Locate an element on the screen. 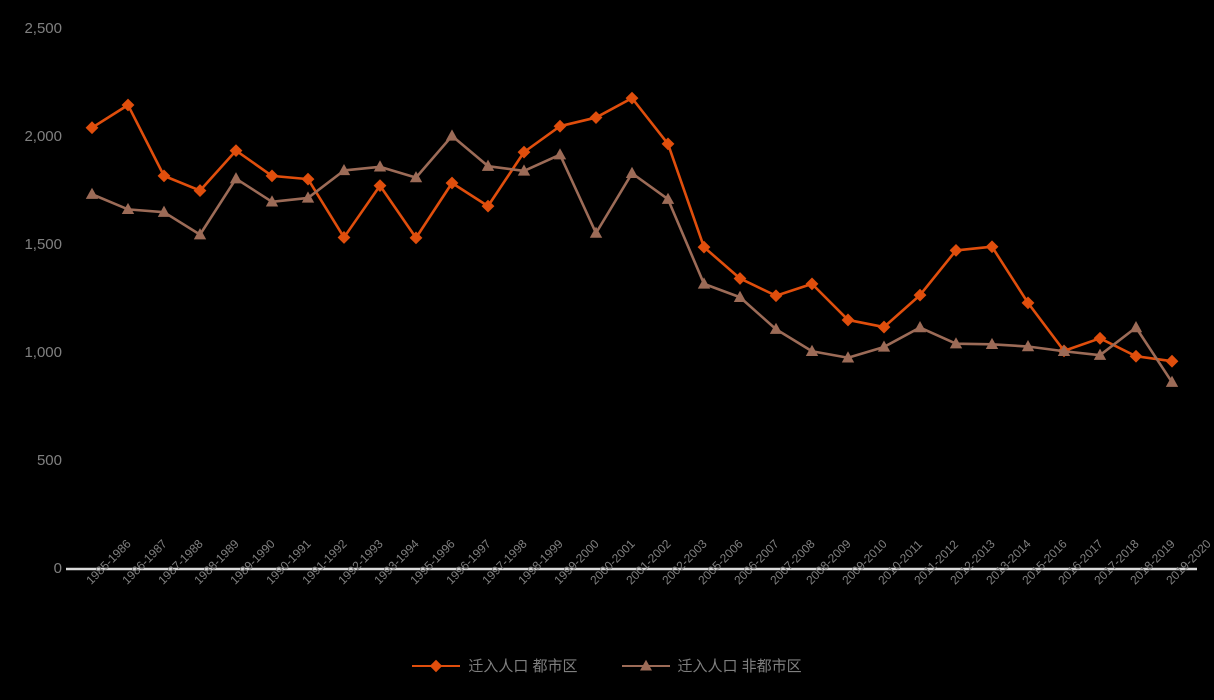 The image size is (1214, 700). diamond-marker-icon is located at coordinates (436, 666).